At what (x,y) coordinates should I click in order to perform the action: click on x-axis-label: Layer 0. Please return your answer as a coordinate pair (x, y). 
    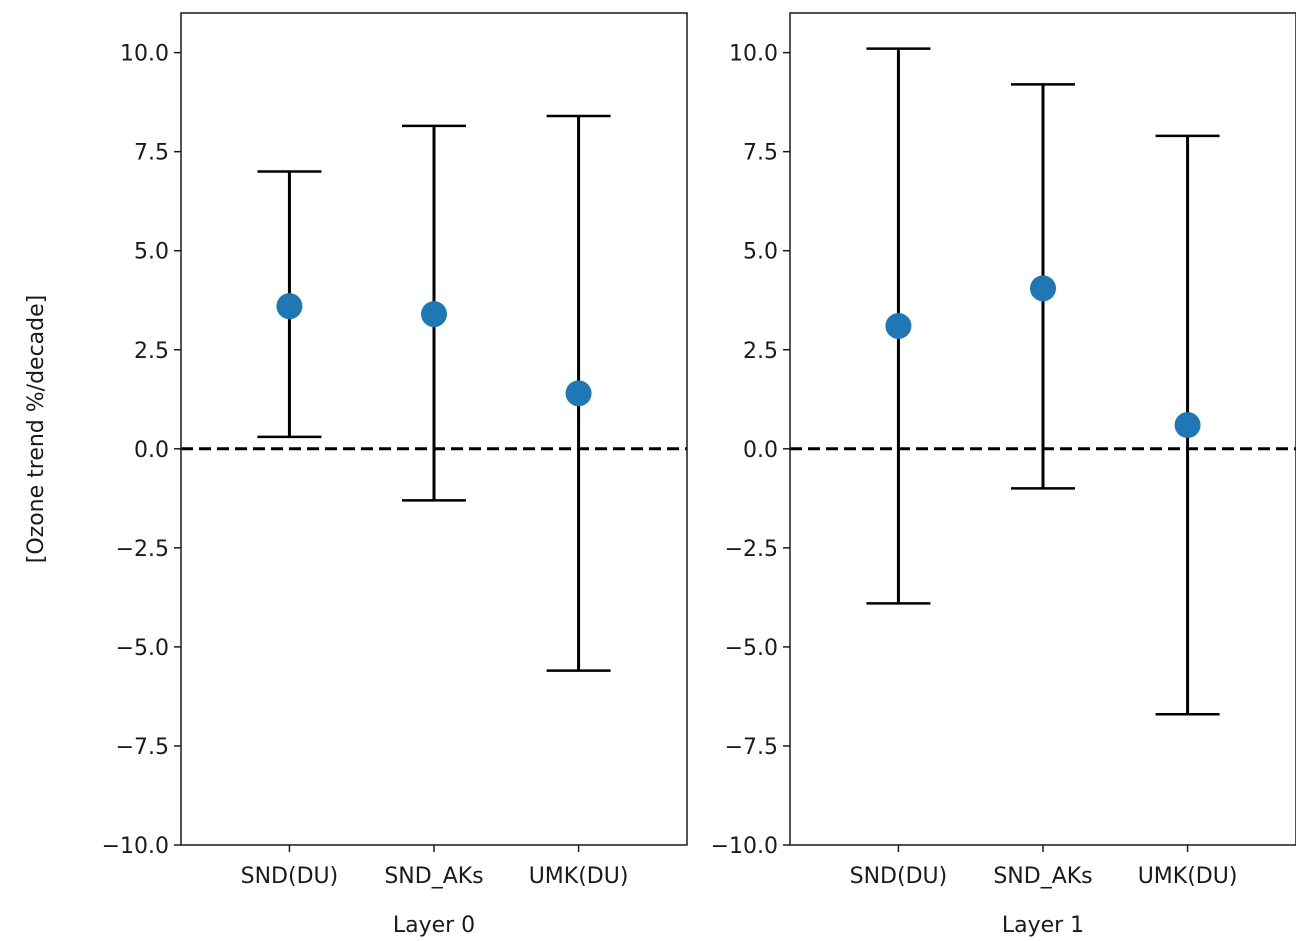
    Looking at the image, I should click on (434, 925).